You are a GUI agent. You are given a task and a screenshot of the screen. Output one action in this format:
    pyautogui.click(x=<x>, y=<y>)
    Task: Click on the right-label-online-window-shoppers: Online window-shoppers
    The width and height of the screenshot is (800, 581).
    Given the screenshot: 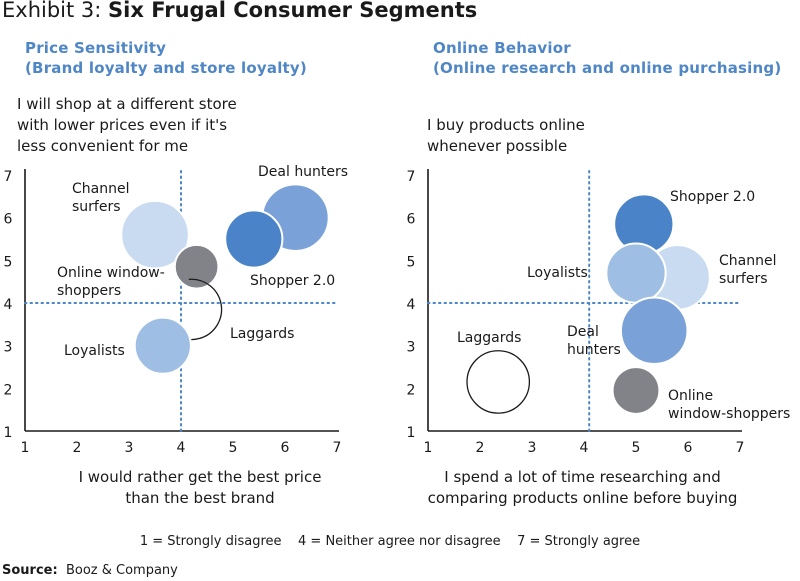 What is the action you would take?
    pyautogui.click(x=729, y=405)
    